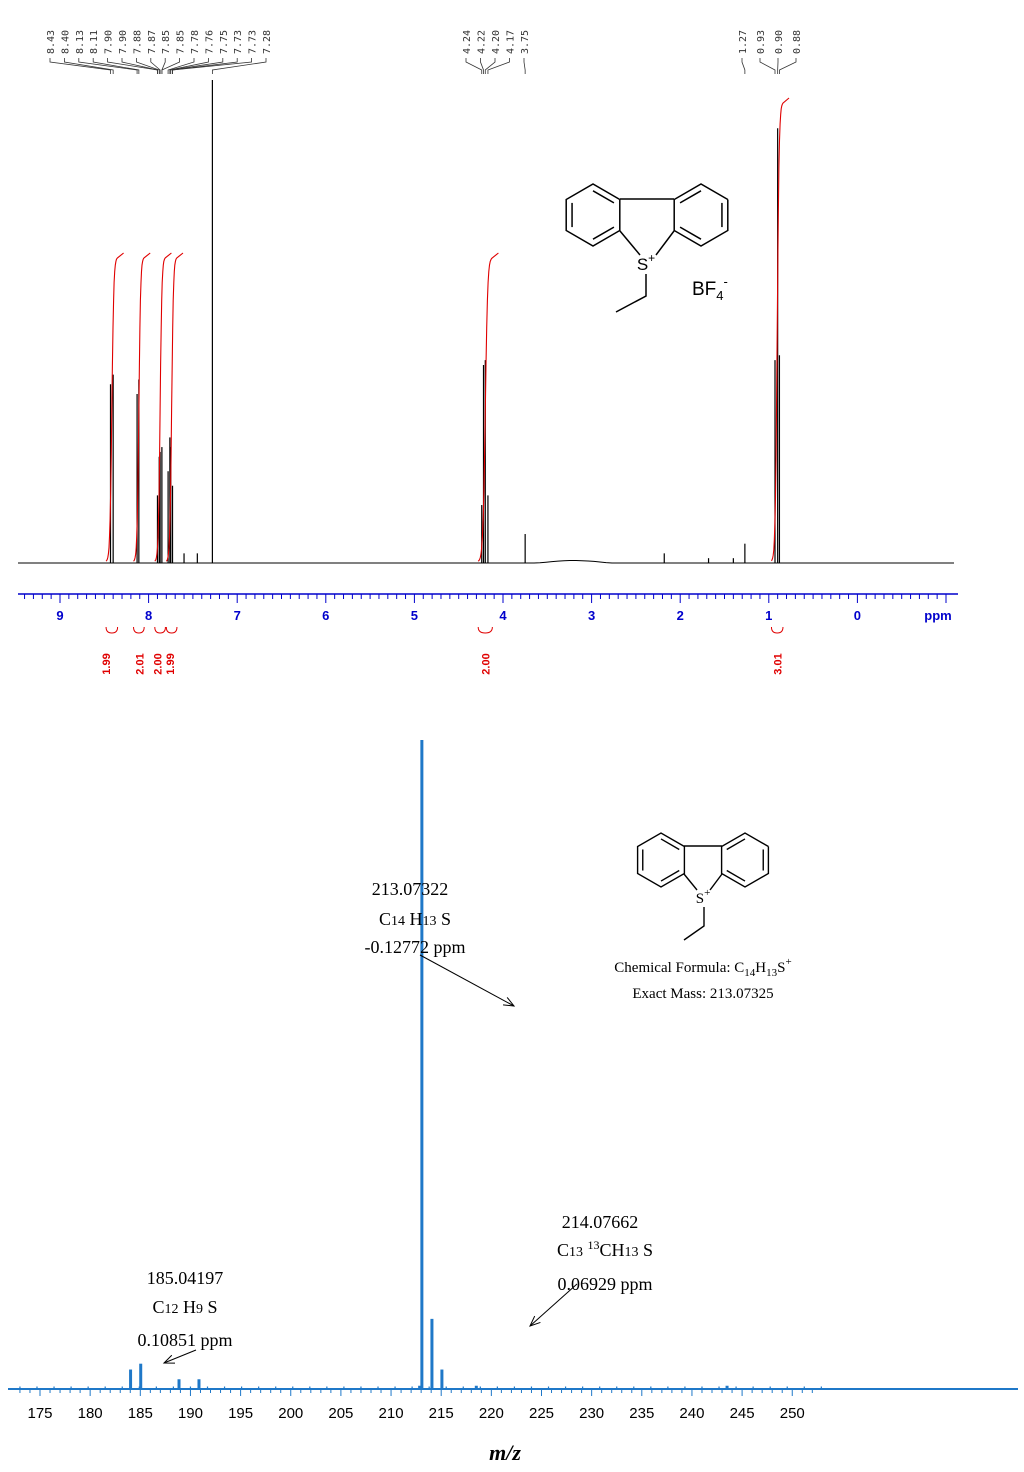 The height and width of the screenshot is (1472, 1024). What do you see at coordinates (700, 899) in the screenshot?
I see `ms-structure-sulfur-symbol: S` at bounding box center [700, 899].